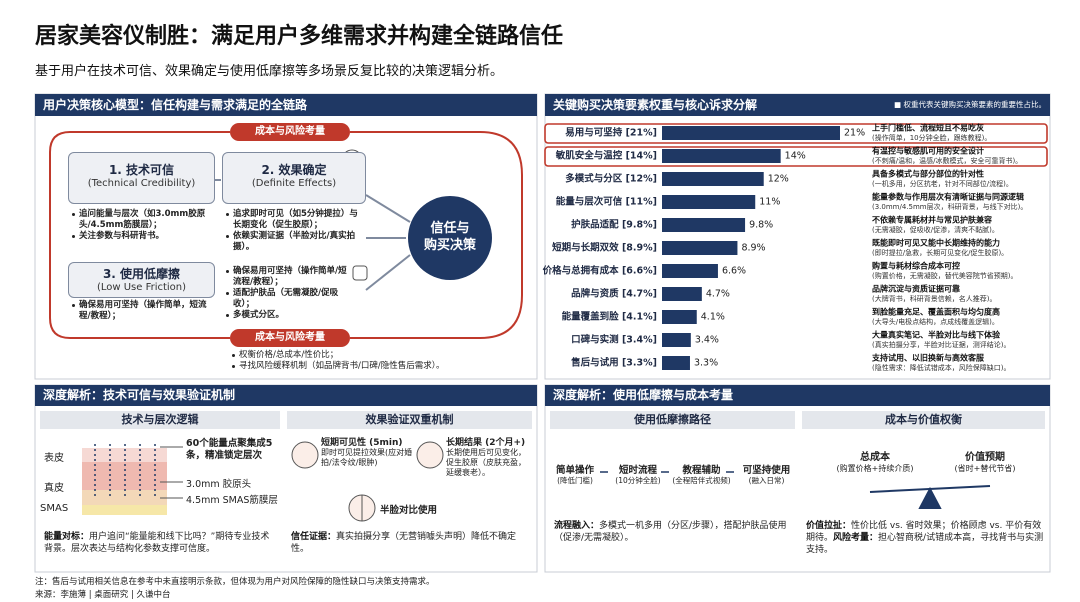  Describe the element at coordinates (287, 315) in the screenshot. I see `bullet: 多模式分区。` at that location.